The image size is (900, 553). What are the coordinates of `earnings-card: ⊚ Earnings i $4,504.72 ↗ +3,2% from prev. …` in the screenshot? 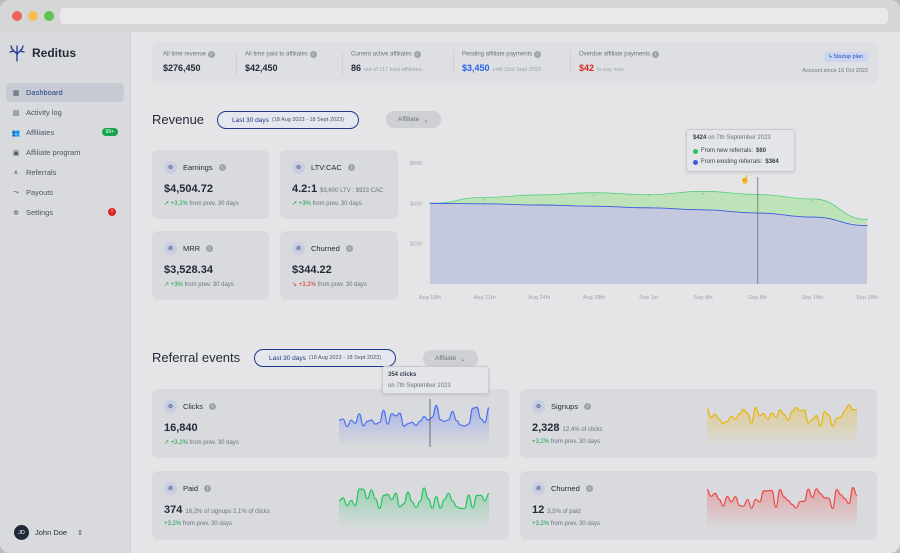 It's located at (210, 184).